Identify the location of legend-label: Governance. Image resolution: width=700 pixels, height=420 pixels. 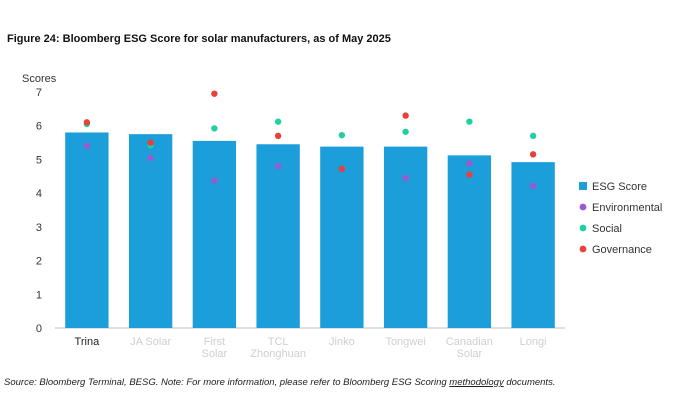
(622, 250).